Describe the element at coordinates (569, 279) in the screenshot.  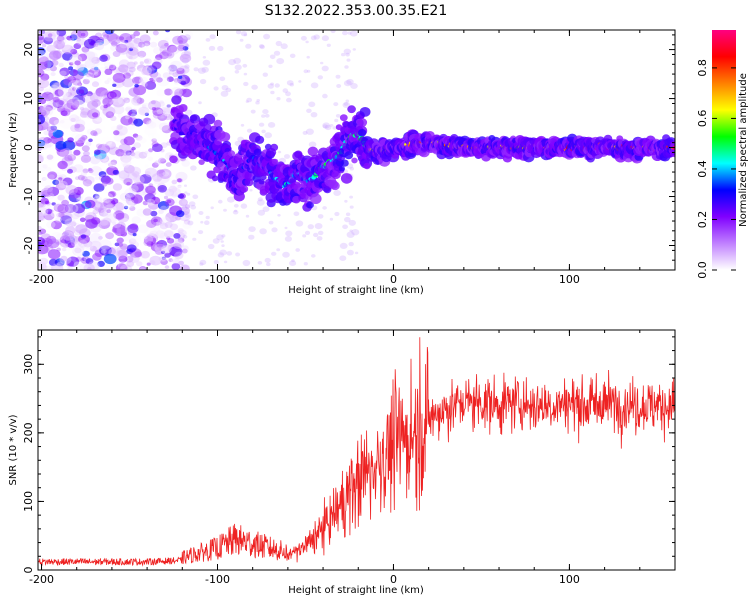
I see `spectrogram-xtick-label: 100` at that location.